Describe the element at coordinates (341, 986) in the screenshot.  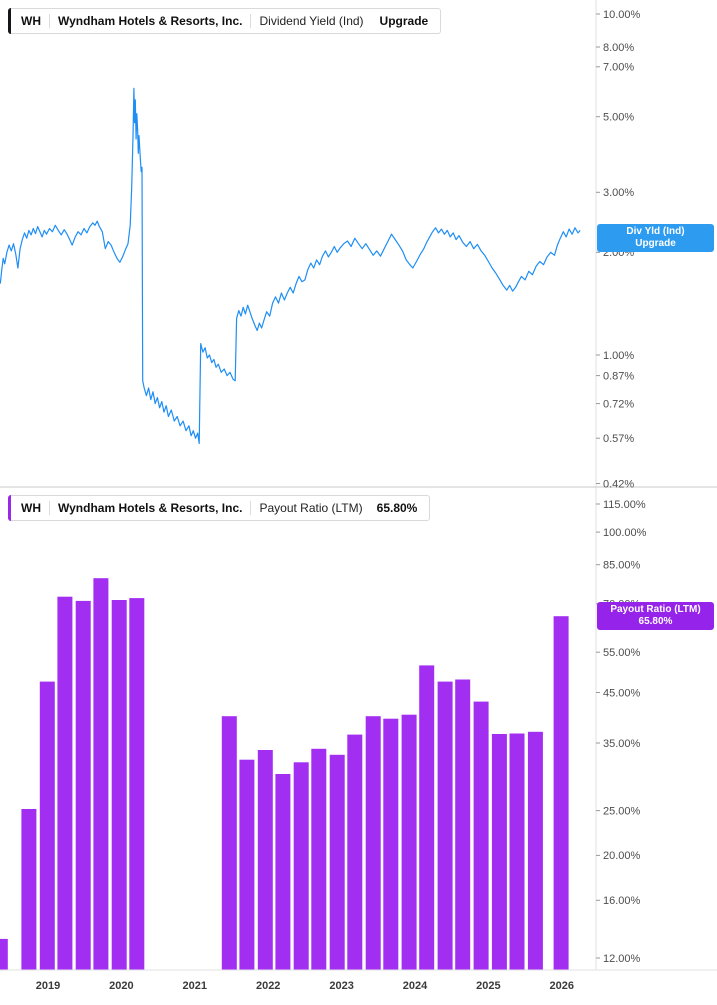
I see `x-axis-label: 2023` at that location.